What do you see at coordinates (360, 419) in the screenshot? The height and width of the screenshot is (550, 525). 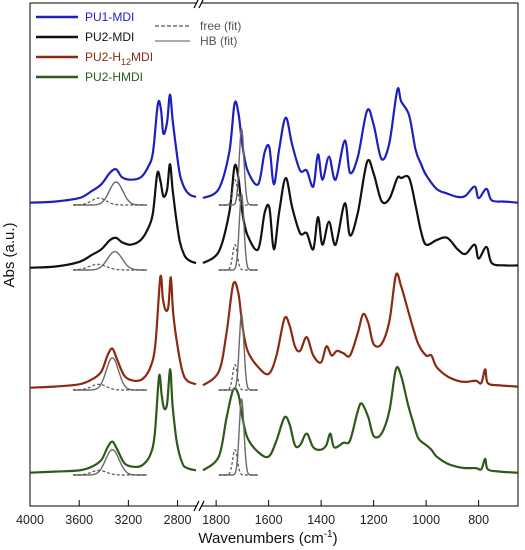 I see `series-line-3-right` at bounding box center [360, 419].